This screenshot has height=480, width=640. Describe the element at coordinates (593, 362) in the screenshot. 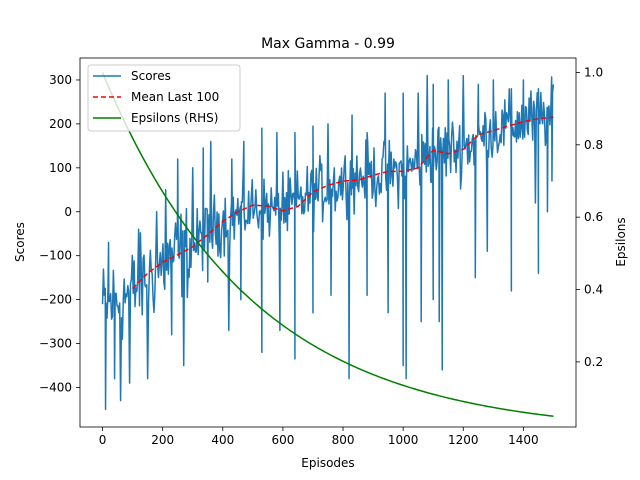

I see `y-right-tick-label: 0.2` at that location.